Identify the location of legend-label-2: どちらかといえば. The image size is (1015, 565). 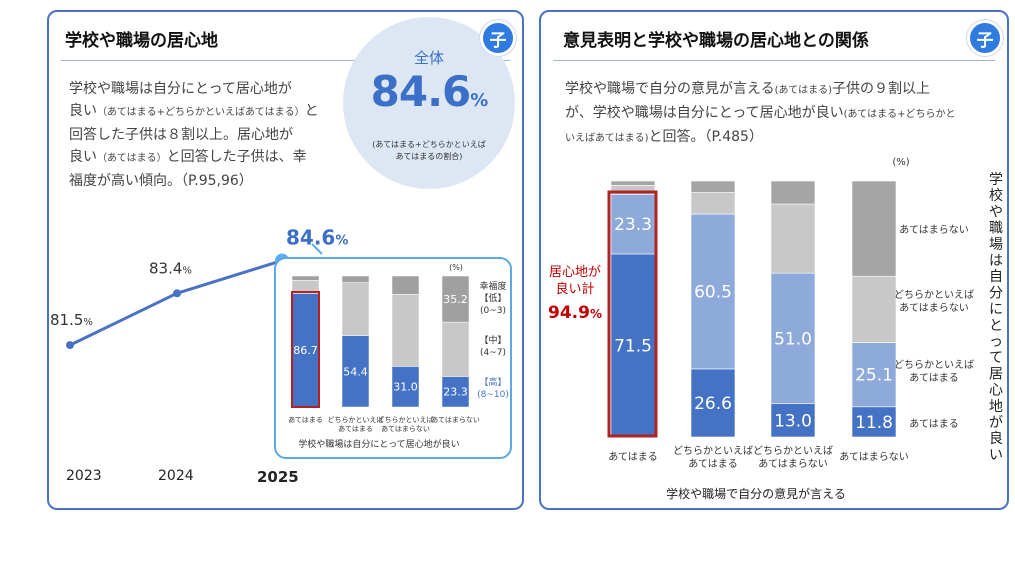
(934, 295).